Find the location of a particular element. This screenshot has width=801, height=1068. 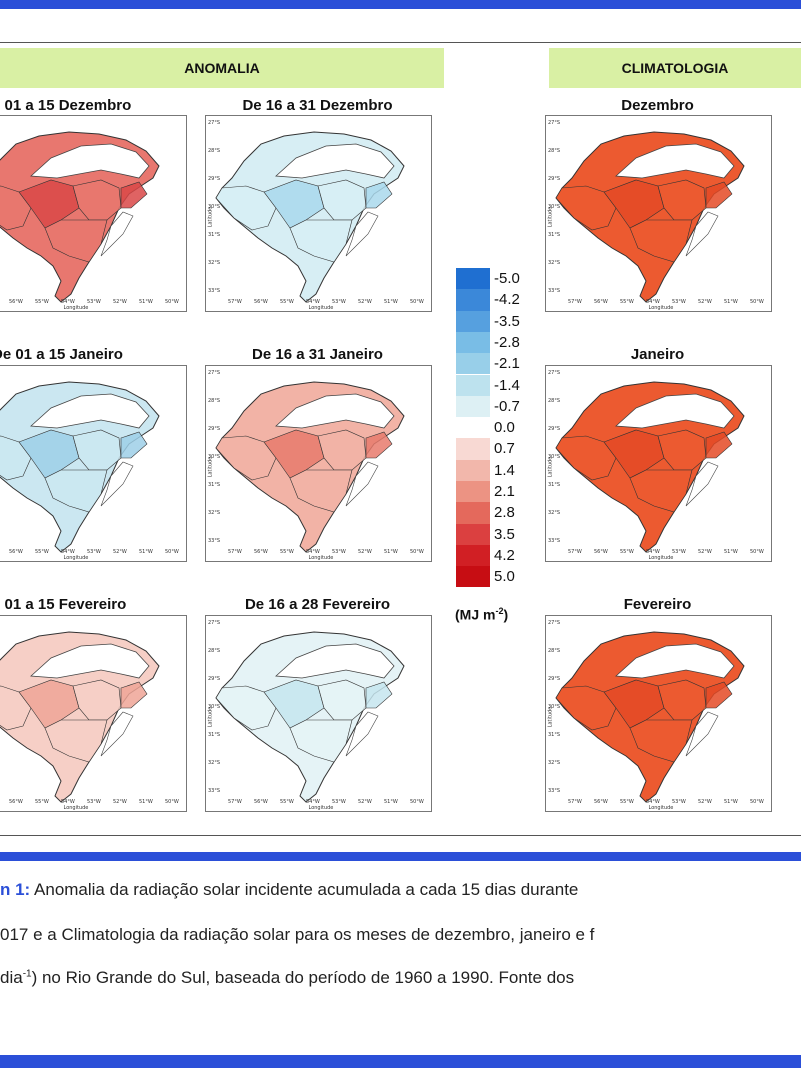

legend-item: -0.7 is located at coordinates (499, 406).